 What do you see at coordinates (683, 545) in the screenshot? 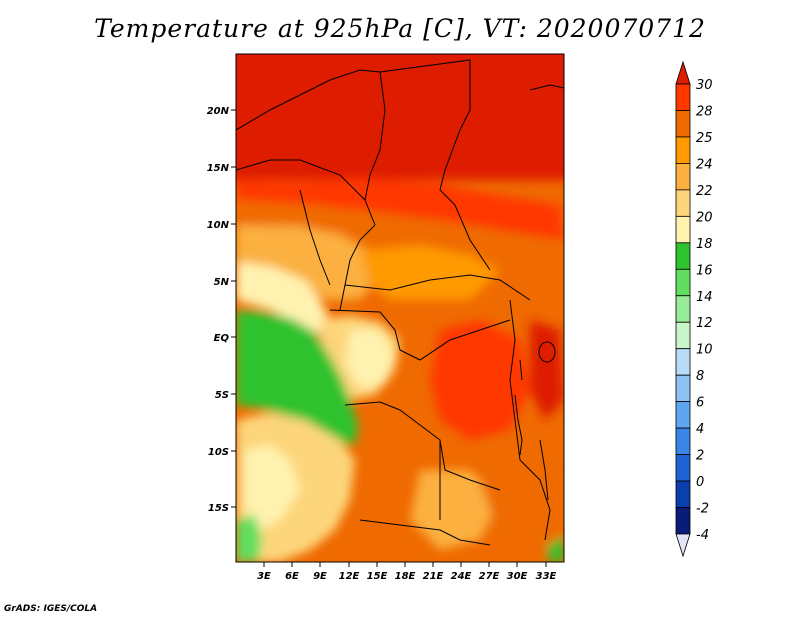
I see `colorbar-bottom-arrow` at bounding box center [683, 545].